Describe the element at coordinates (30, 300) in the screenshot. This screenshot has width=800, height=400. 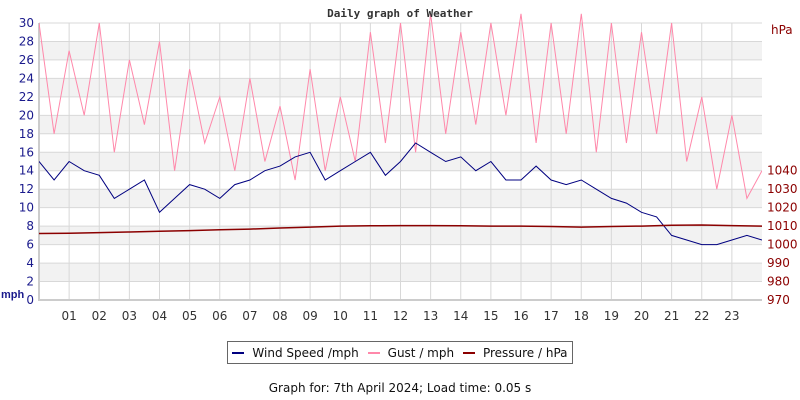
I see `left-tick-label: 0` at that location.